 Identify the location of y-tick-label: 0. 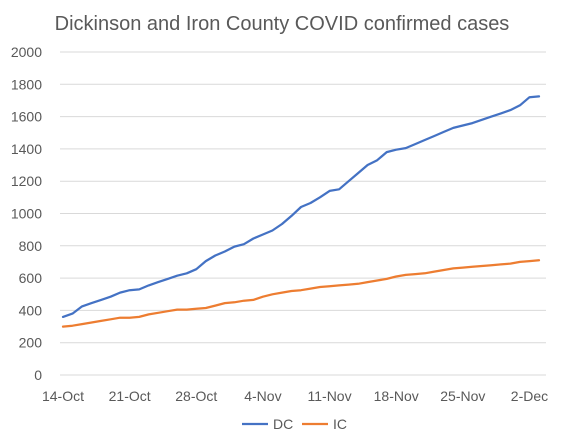
(38, 375).